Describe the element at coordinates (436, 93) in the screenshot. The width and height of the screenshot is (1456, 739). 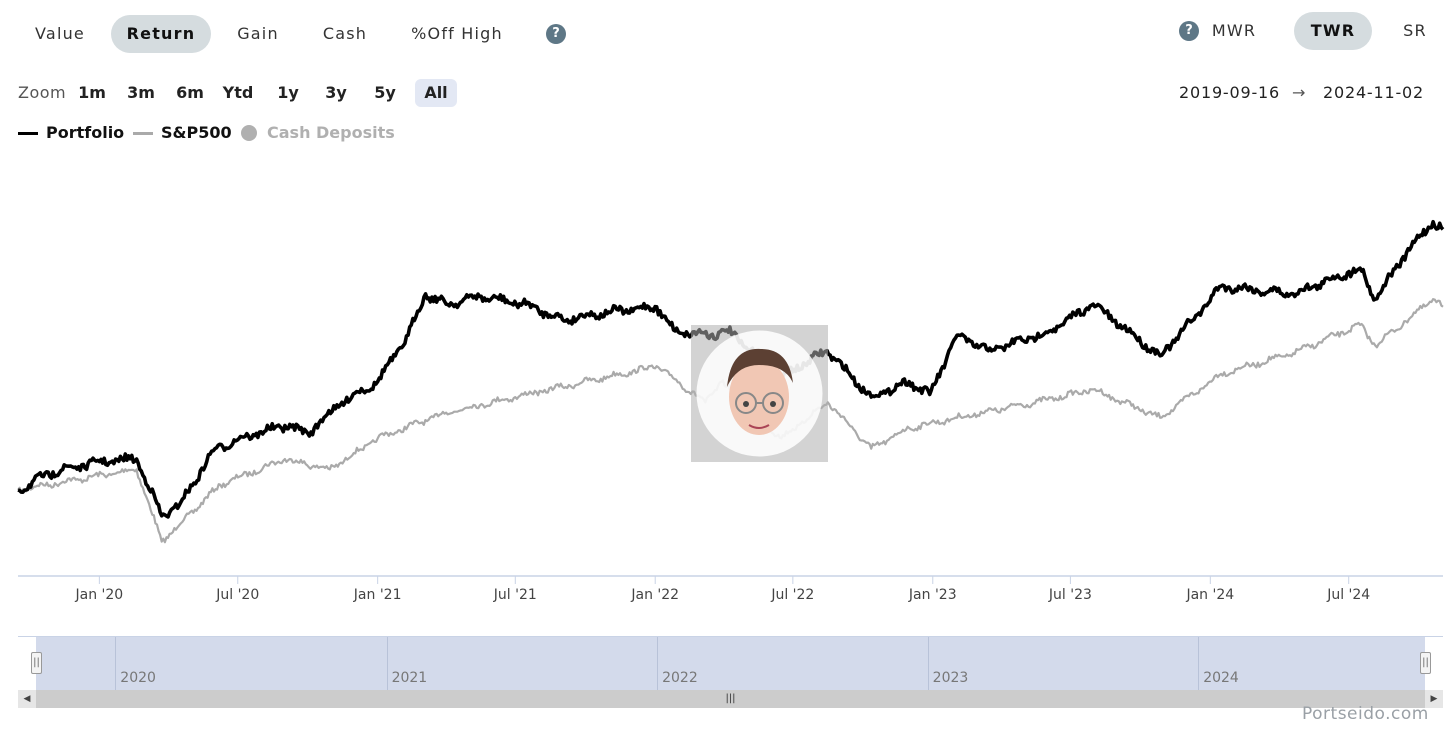
I see `zoom-all: All` at that location.